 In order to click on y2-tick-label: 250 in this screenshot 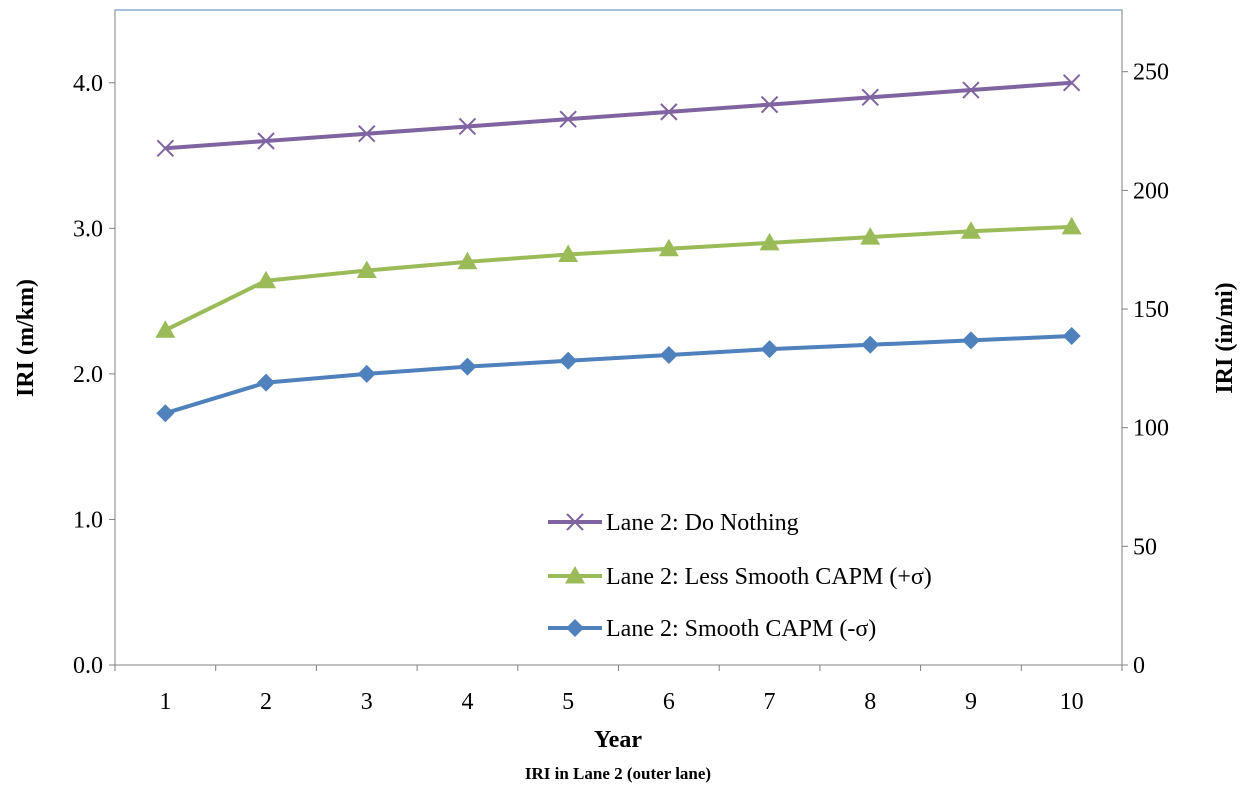, I will do `click(1151, 73)`.